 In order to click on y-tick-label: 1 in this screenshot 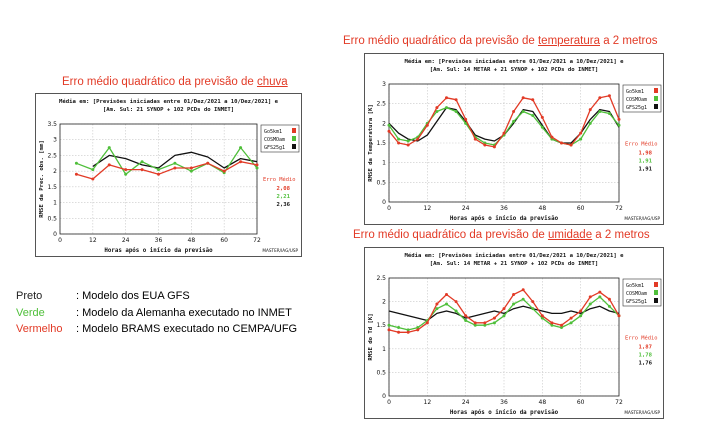, I will do `click(384, 163)`.